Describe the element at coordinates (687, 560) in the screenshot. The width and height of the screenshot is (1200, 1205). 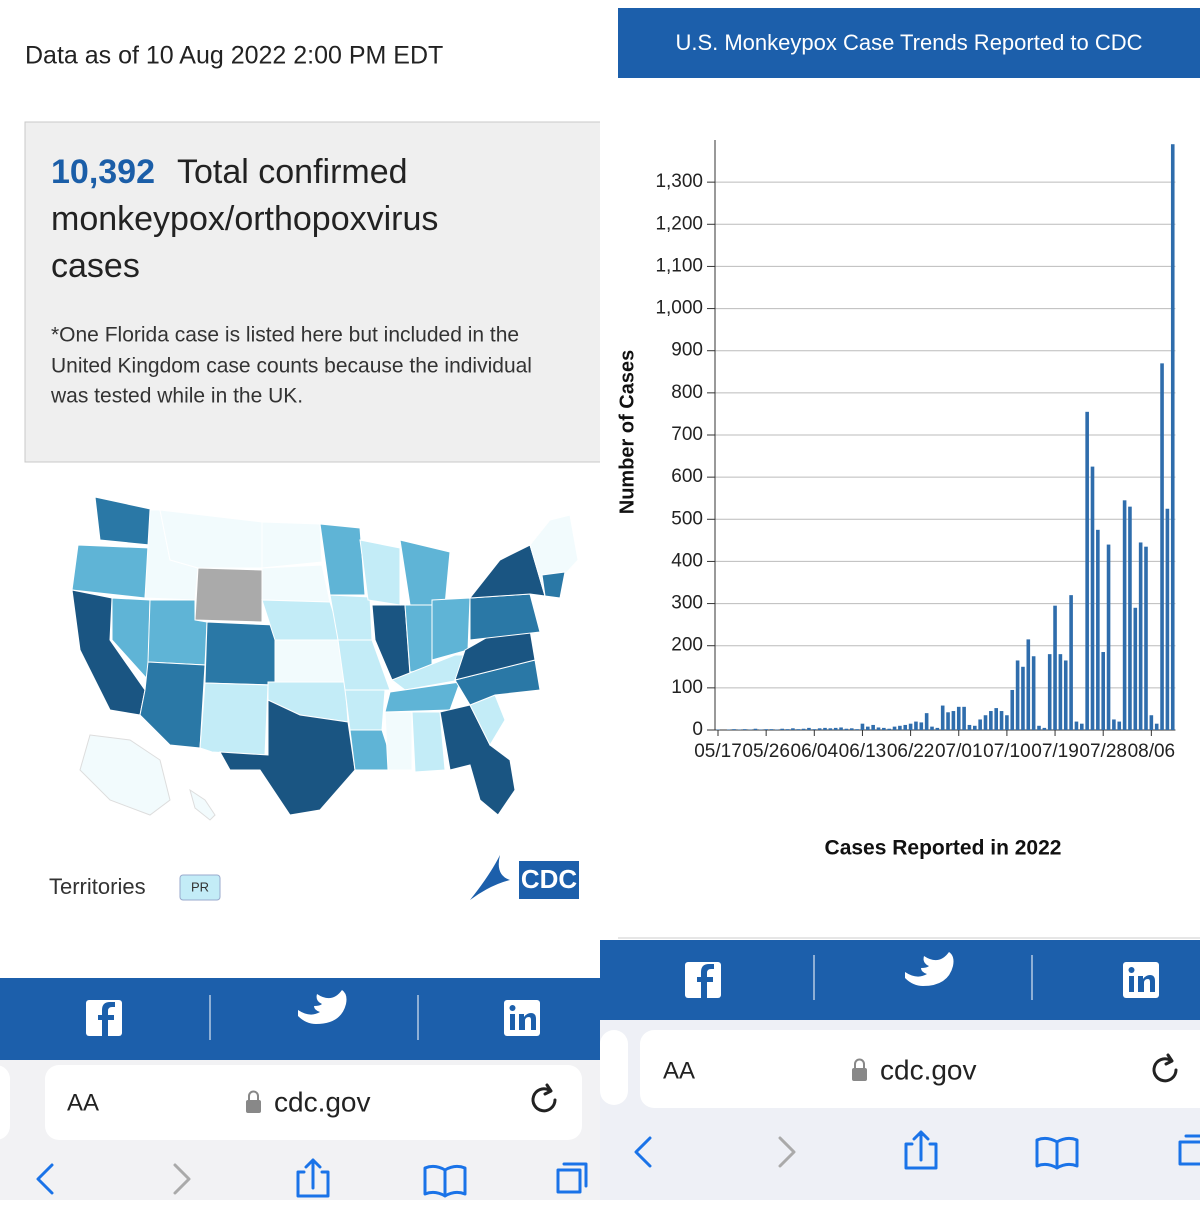
I see `y-tick-label: 400` at that location.